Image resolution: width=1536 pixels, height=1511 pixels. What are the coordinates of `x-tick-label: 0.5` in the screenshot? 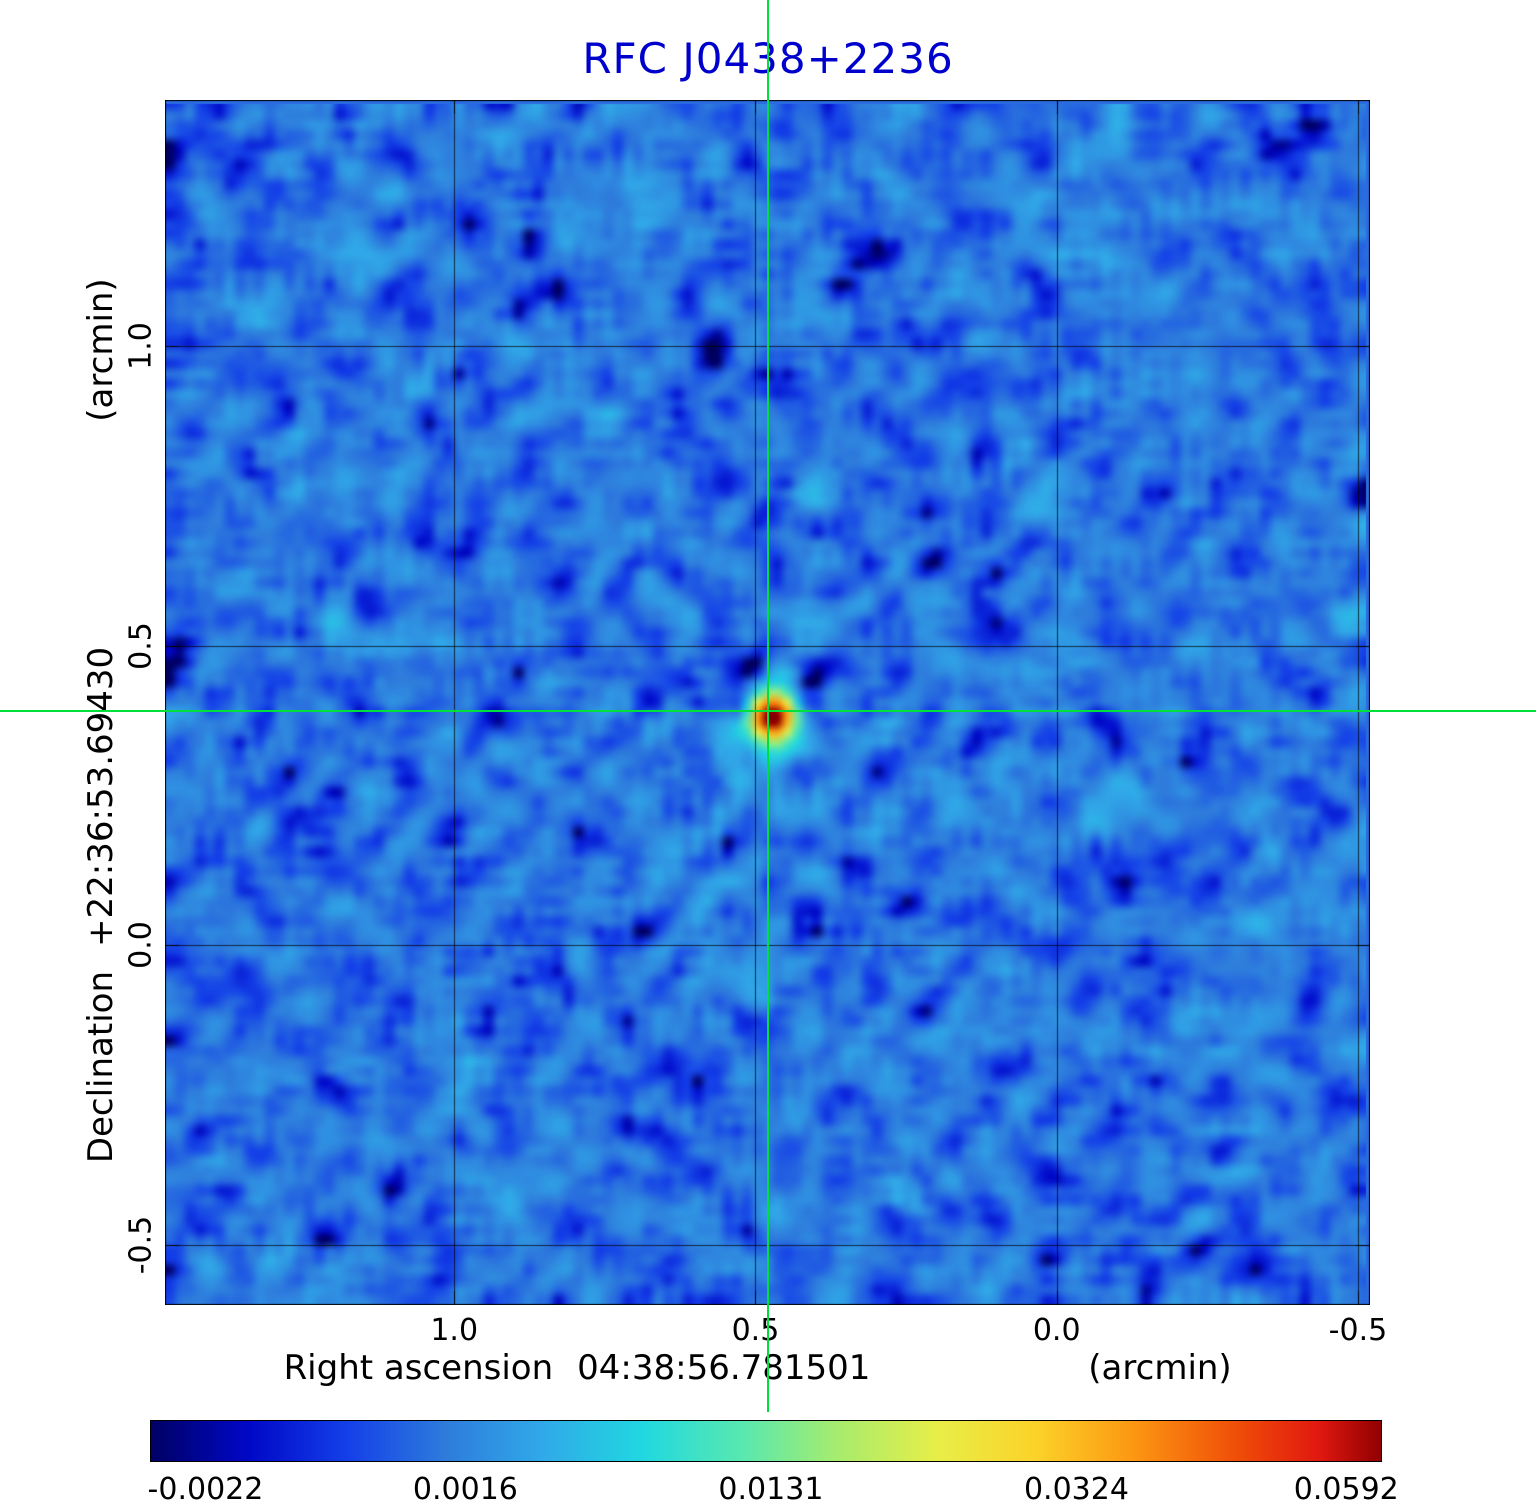 It's located at (755, 1330).